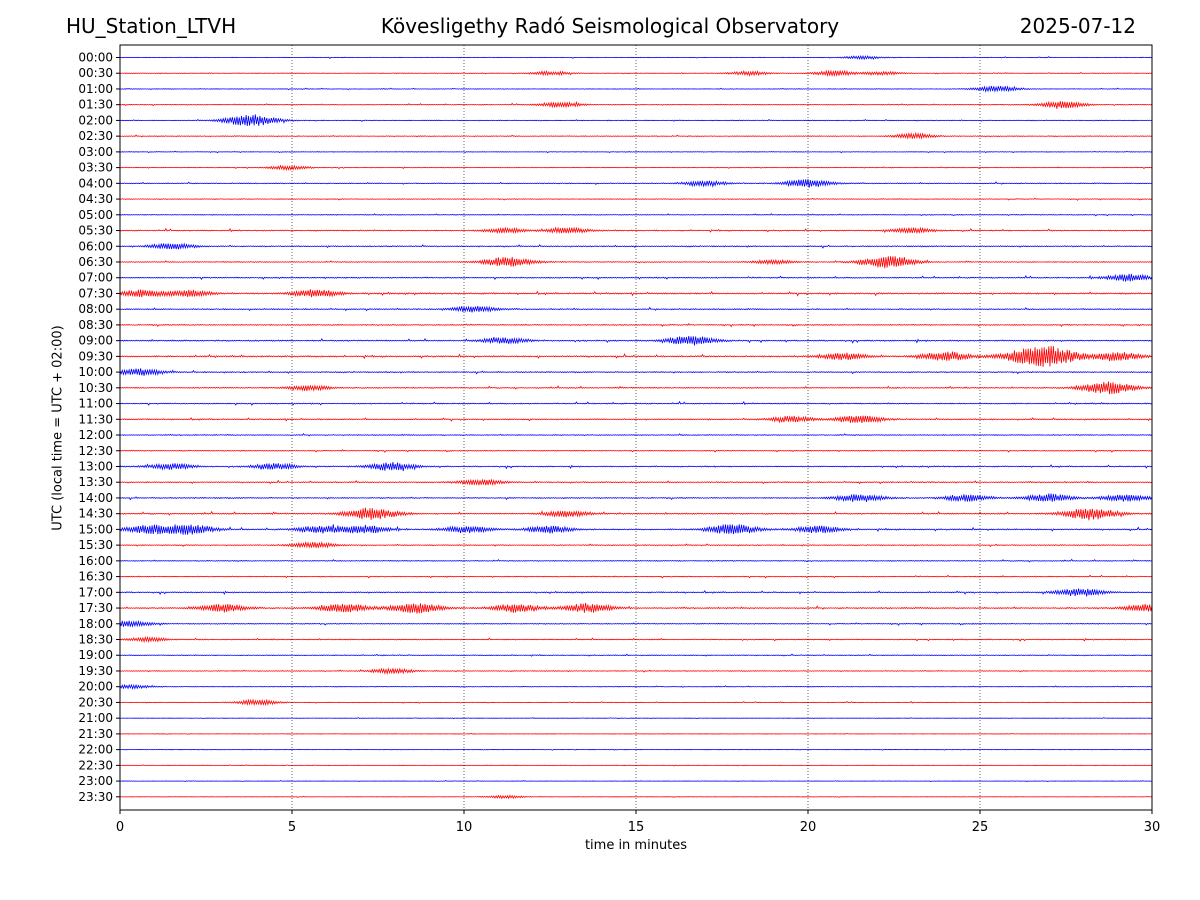  I want to click on y-tick-label: 23:30, so click(95, 797).